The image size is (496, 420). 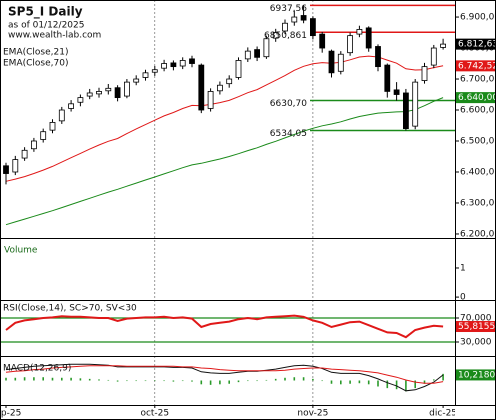 What do you see at coordinates (21, 251) in the screenshot?
I see `pane-title: Volume` at bounding box center [21, 251].